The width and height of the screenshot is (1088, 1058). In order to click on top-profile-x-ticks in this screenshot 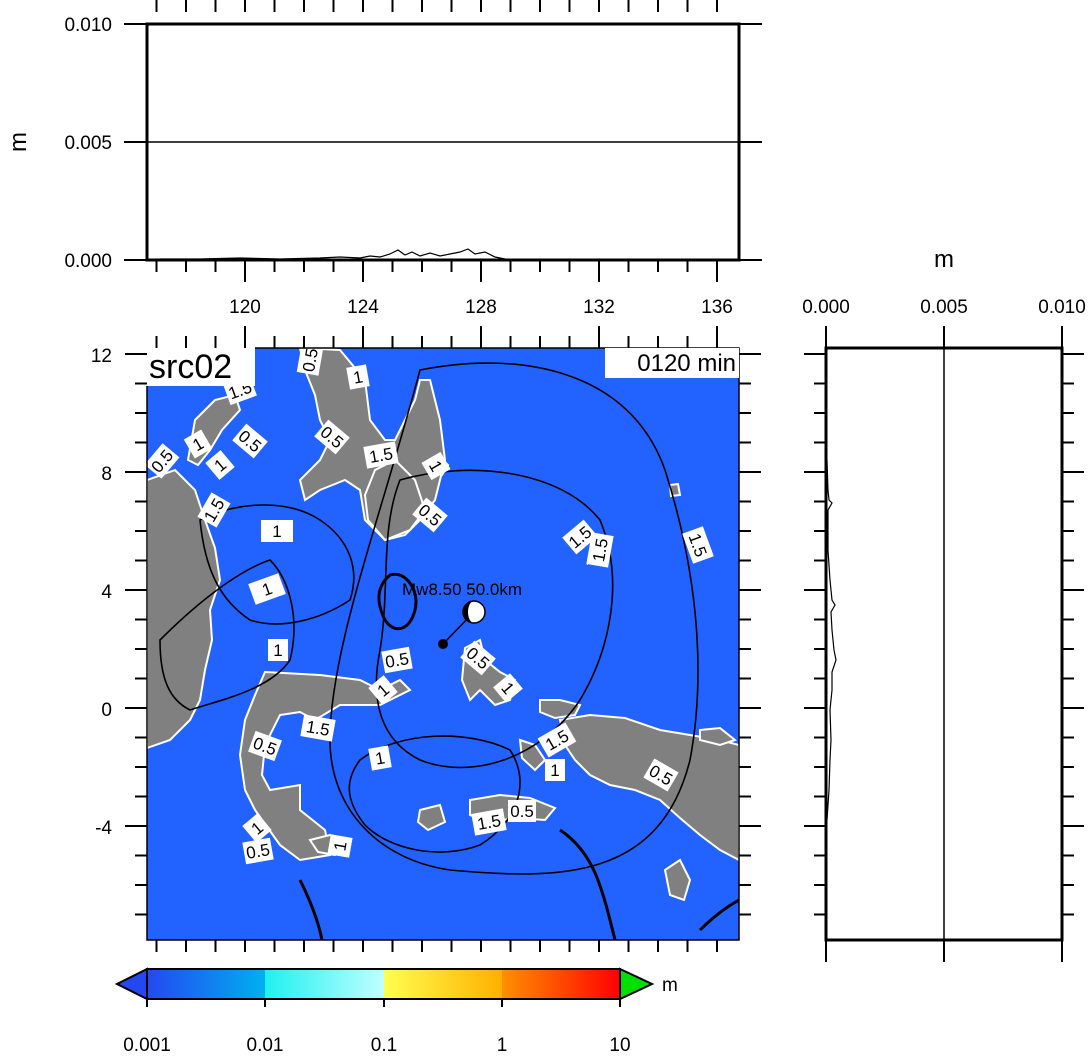, I will do `click(436, 141)`.